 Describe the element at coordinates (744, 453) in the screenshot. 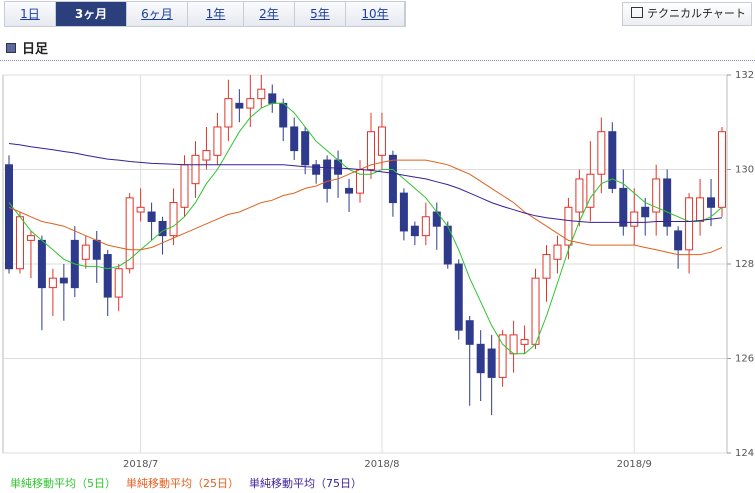

I see `y-tick-label: 124` at that location.